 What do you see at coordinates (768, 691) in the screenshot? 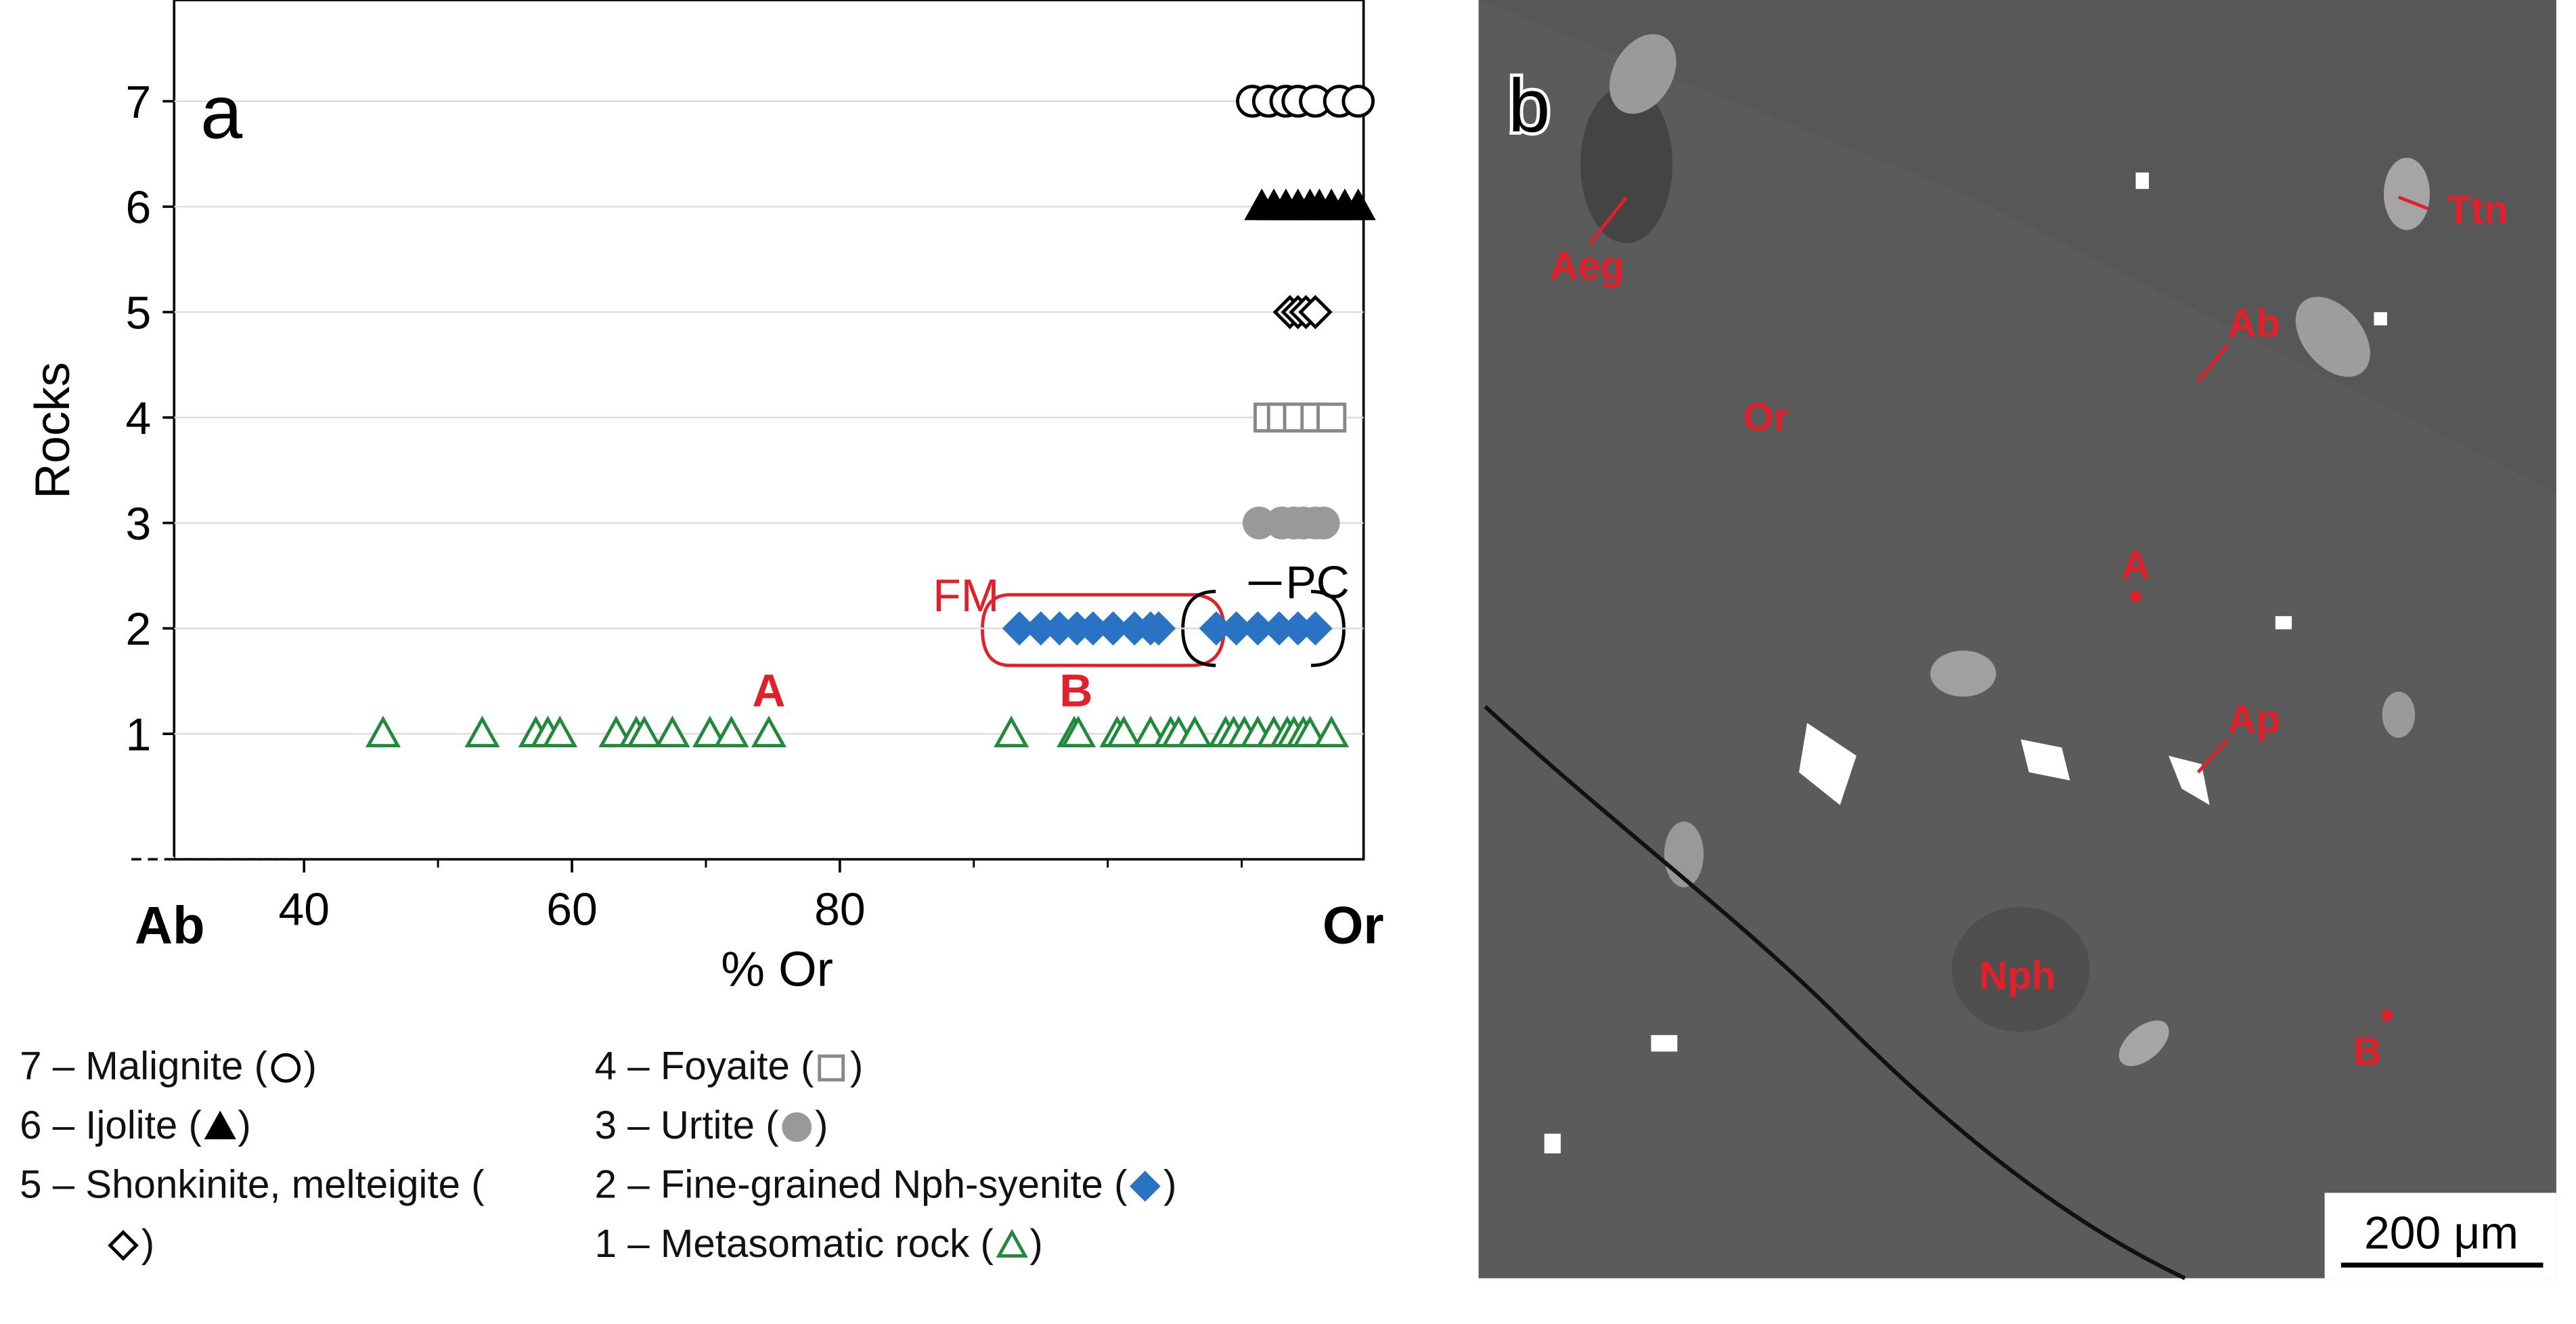
I see `annotation: A` at bounding box center [768, 691].